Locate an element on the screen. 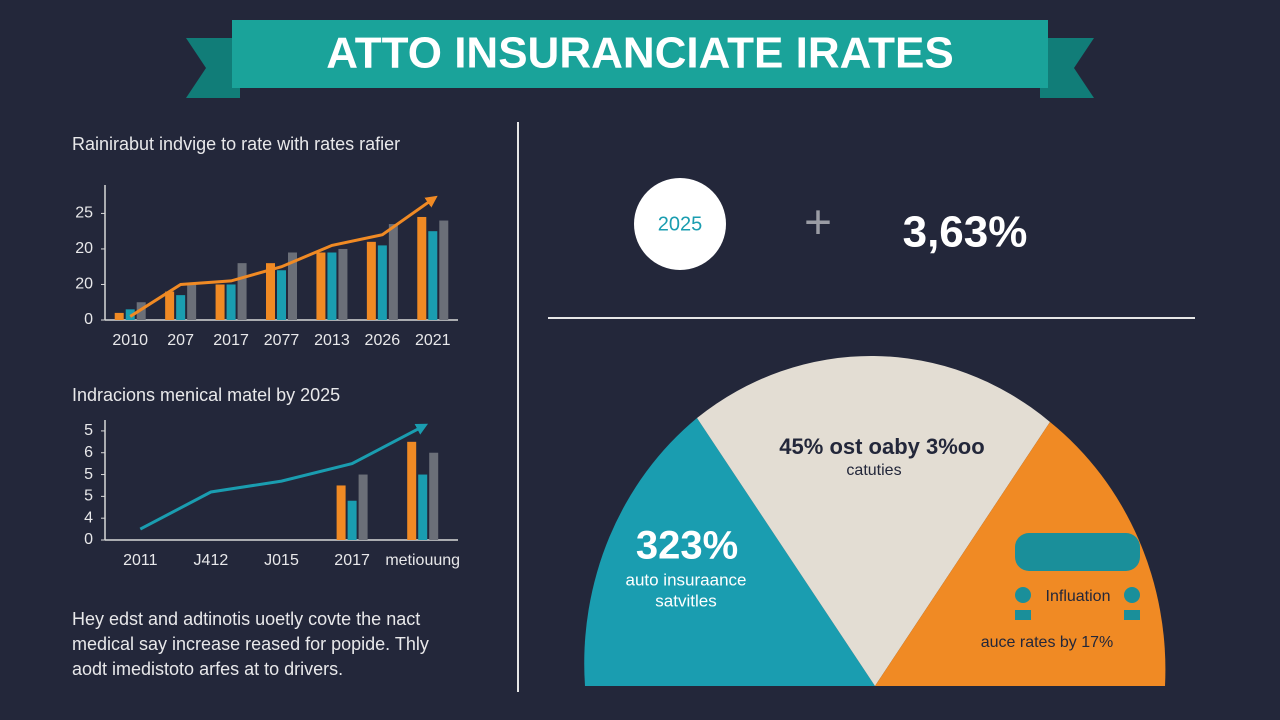 This screenshot has height=720, width=1280. x-tick-label: 2026 is located at coordinates (383, 340).